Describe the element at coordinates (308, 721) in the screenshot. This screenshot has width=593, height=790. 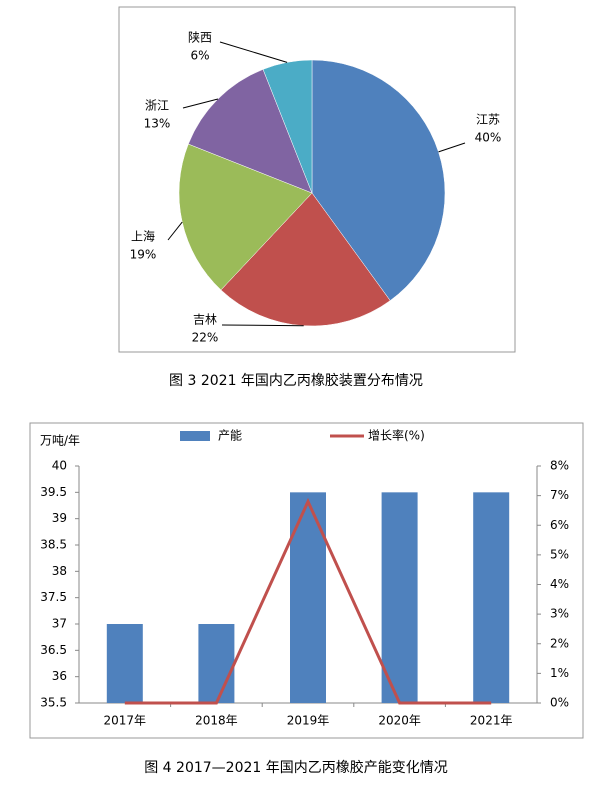
I see `x-tick-label: 2019年` at that location.